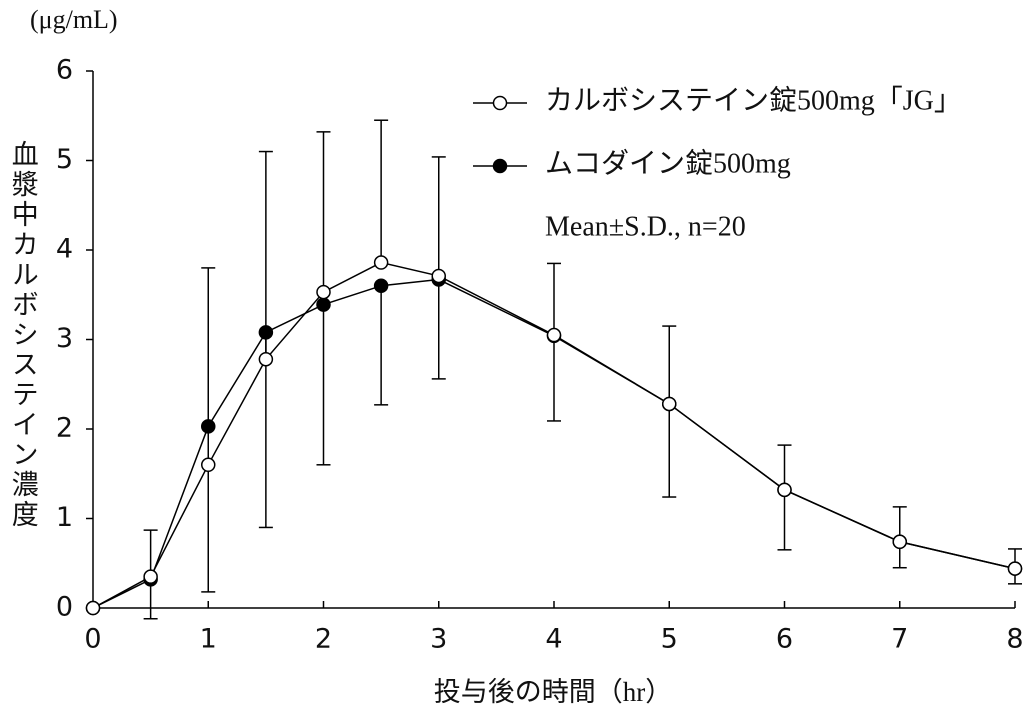 The image size is (1029, 719). What do you see at coordinates (64, 159) in the screenshot?
I see `y-tick-label: 5` at bounding box center [64, 159].